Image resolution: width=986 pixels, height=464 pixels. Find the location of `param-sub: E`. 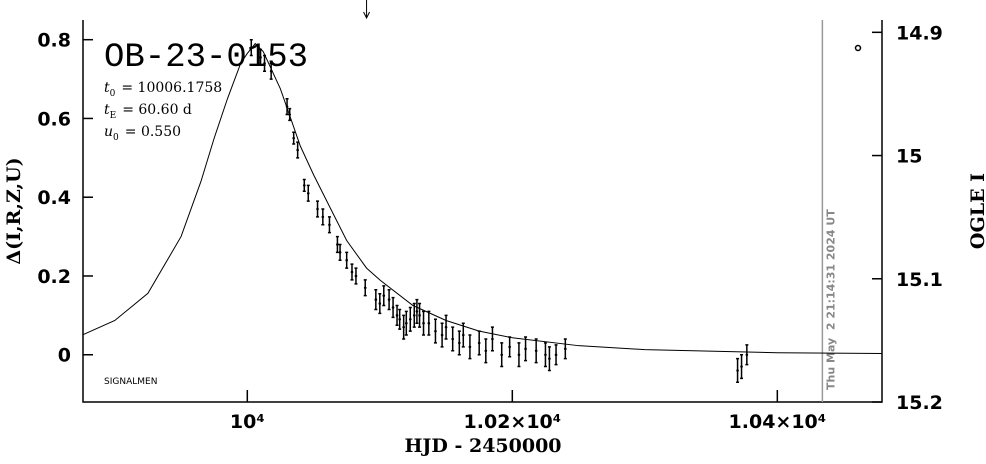

param-sub: E is located at coordinates (113, 116).